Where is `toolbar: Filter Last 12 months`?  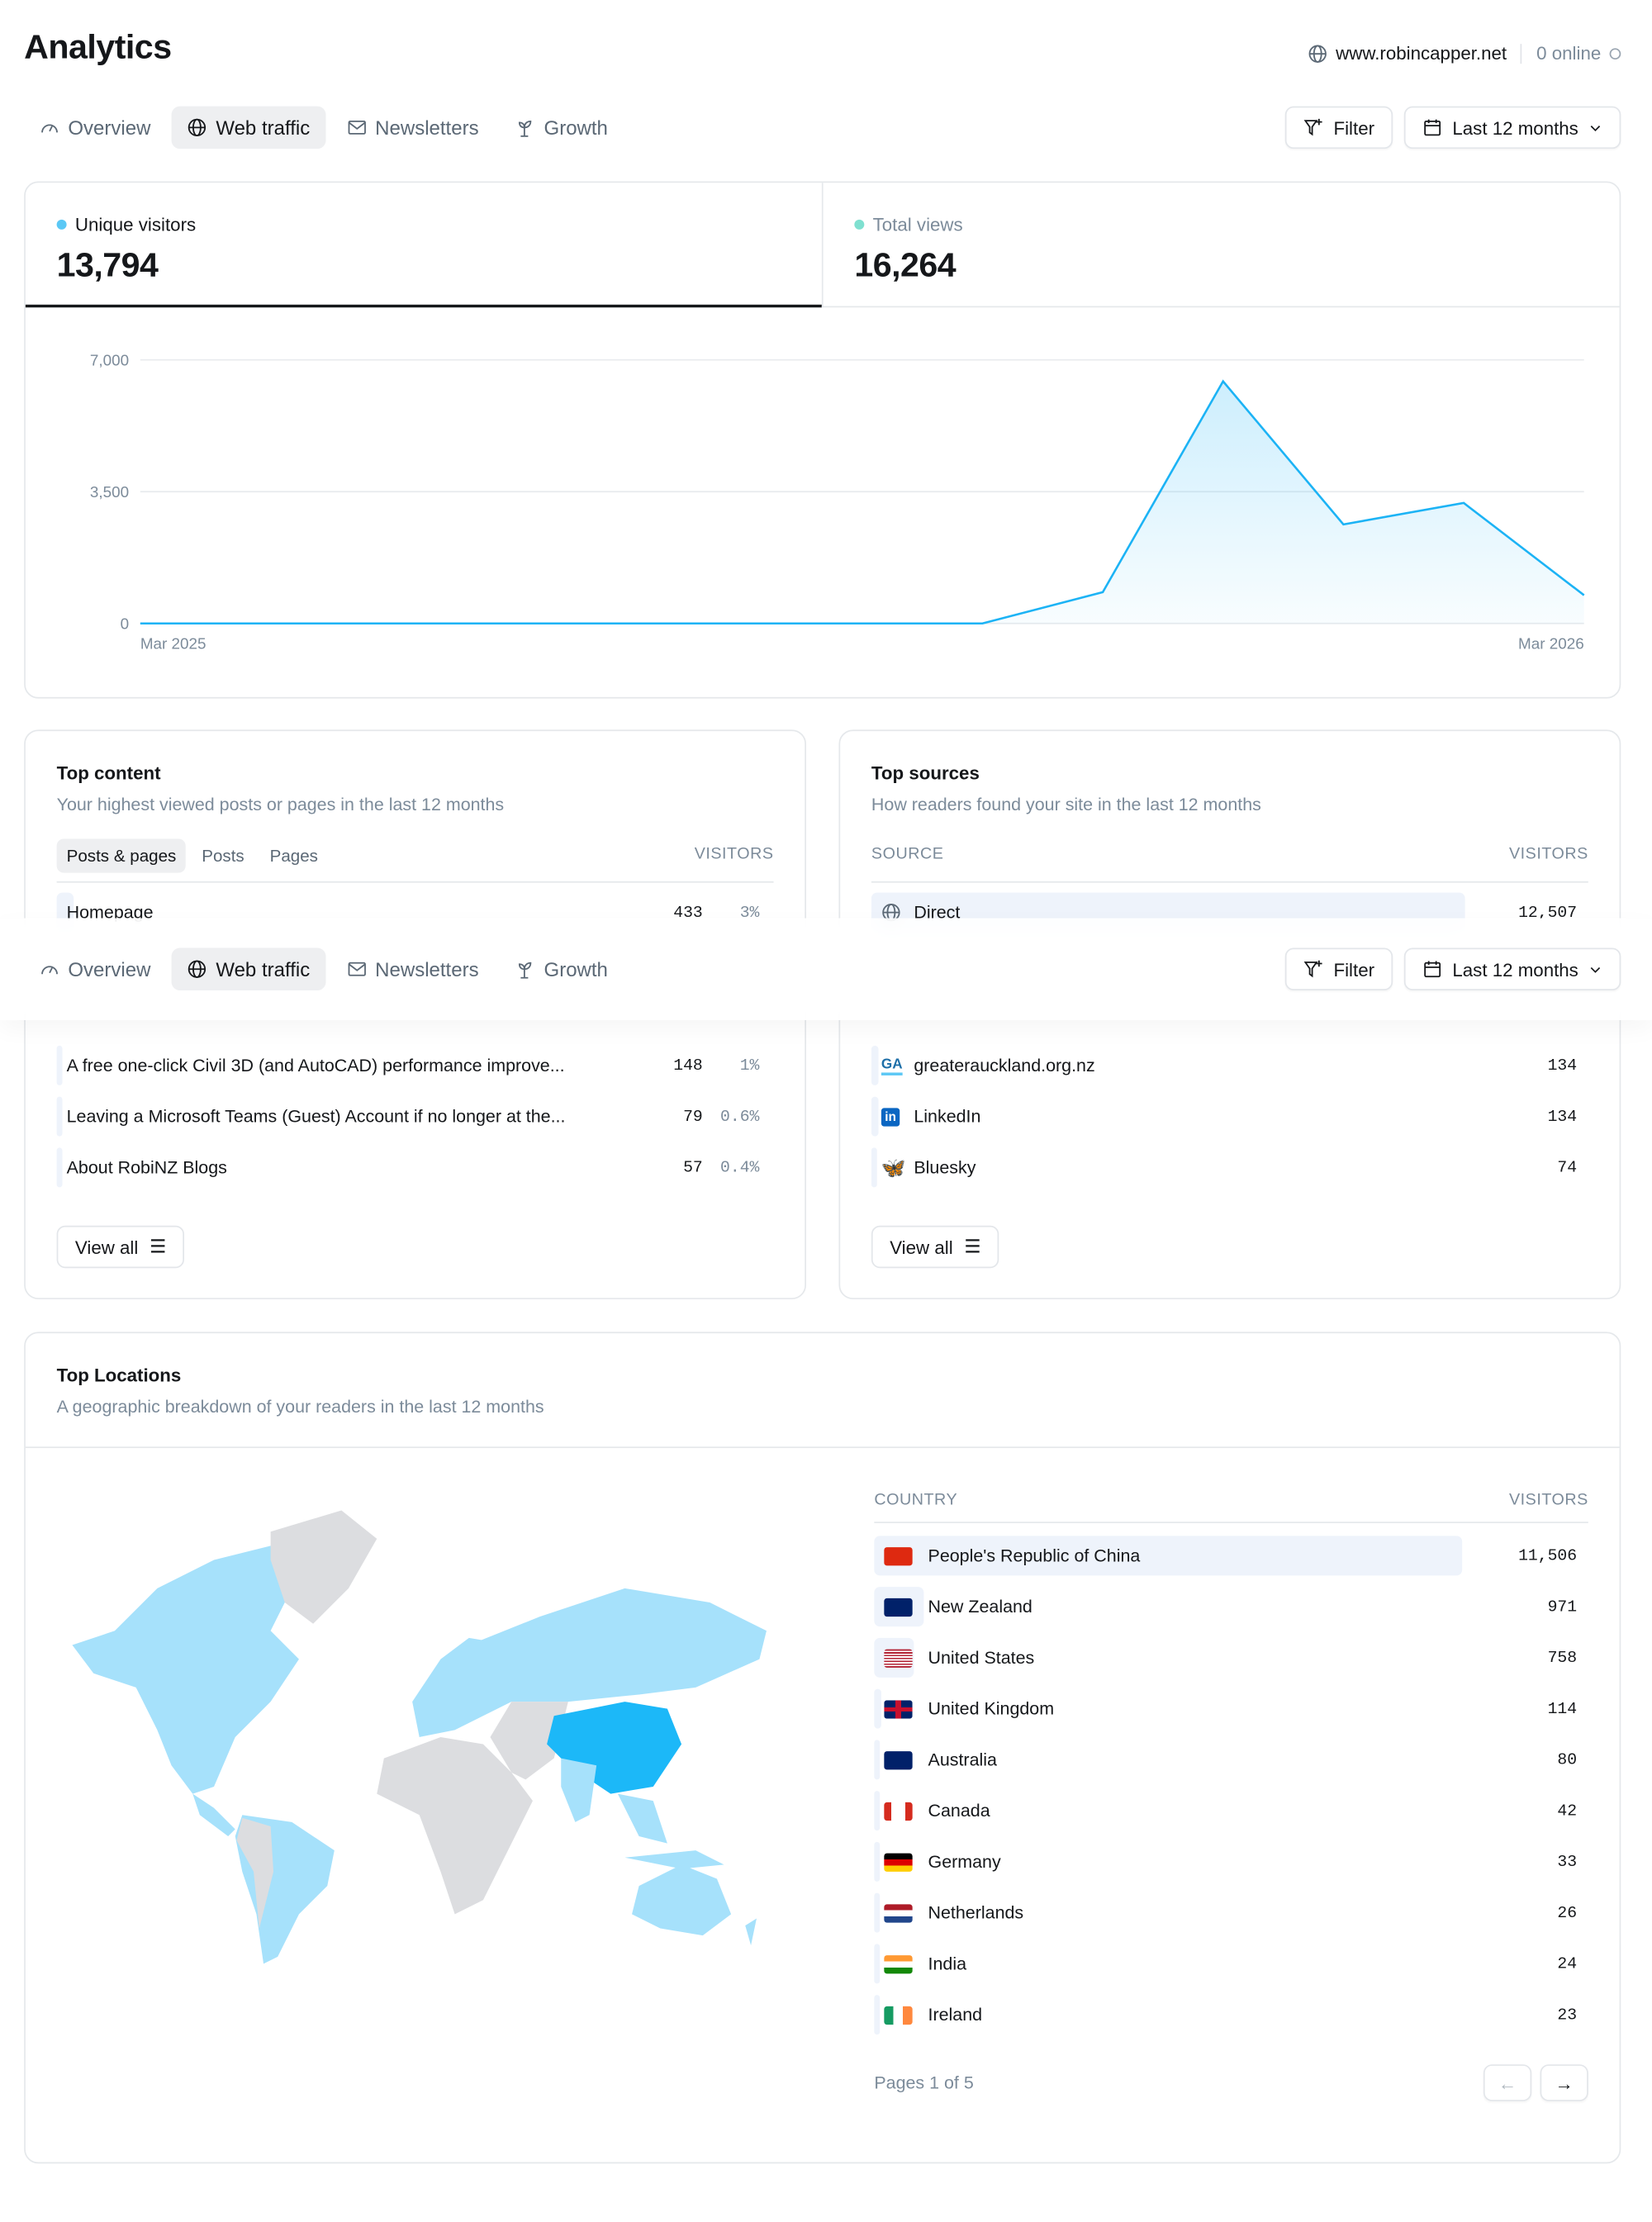 toolbar: Filter Last 12 months is located at coordinates (1453, 128).